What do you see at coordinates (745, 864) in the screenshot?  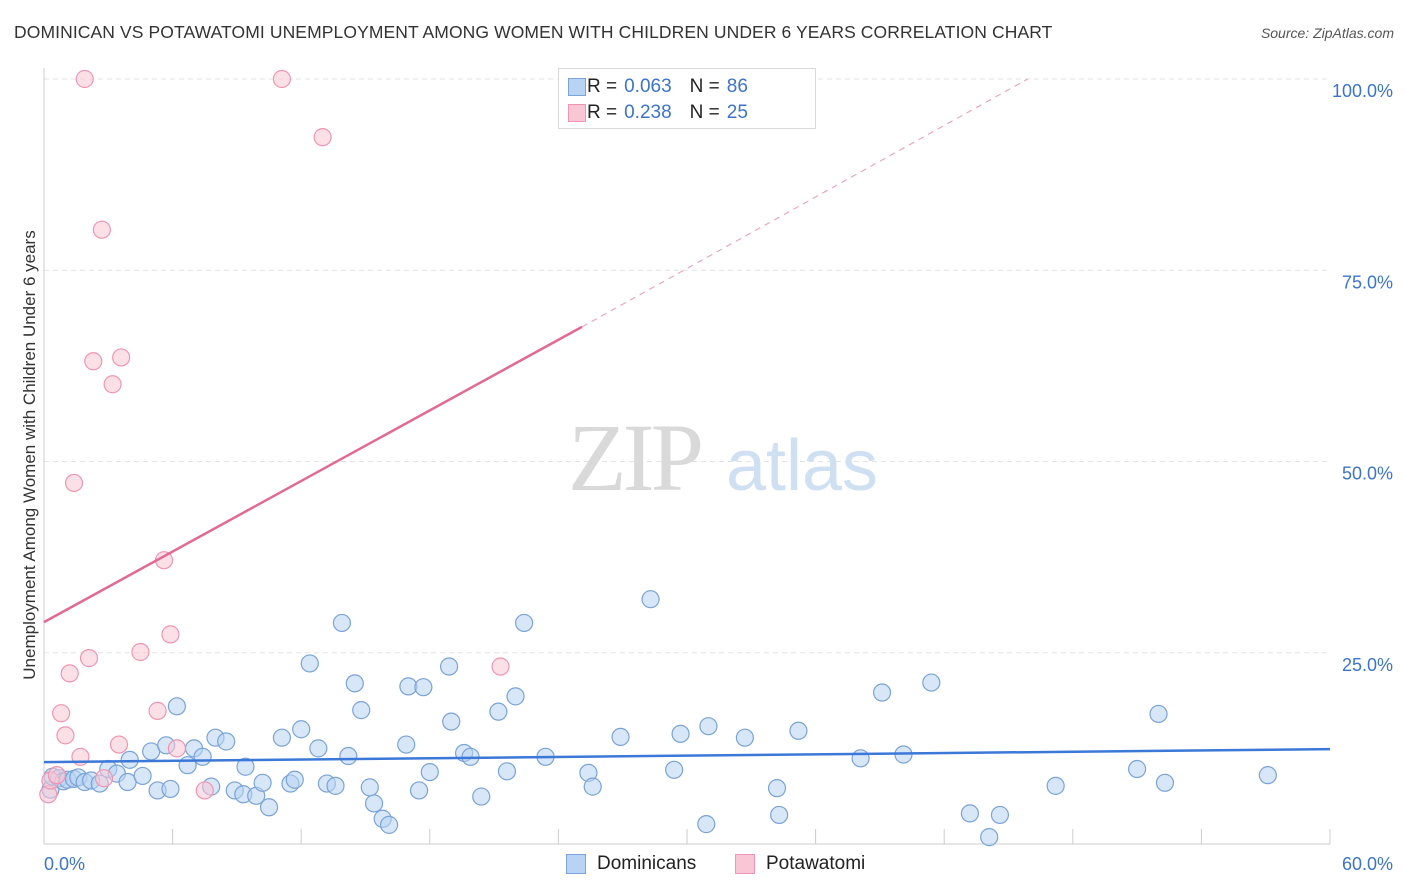 I see `legend-swatch-potawatomi` at bounding box center [745, 864].